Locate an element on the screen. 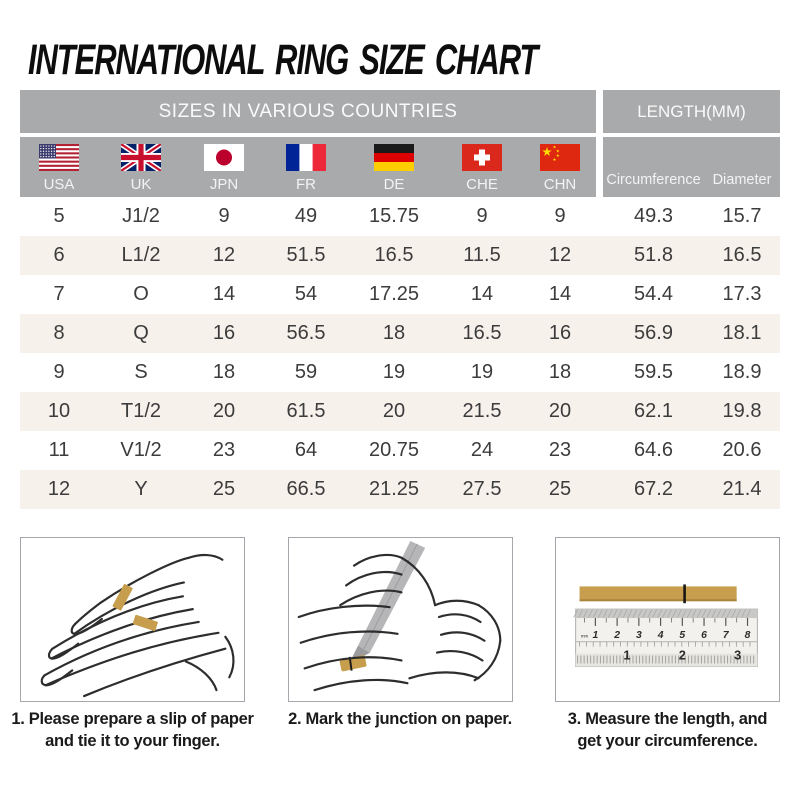  table-row: 11 V1/2 23 64 20.75 24 23 64.6 20.6 is located at coordinates (400, 450).